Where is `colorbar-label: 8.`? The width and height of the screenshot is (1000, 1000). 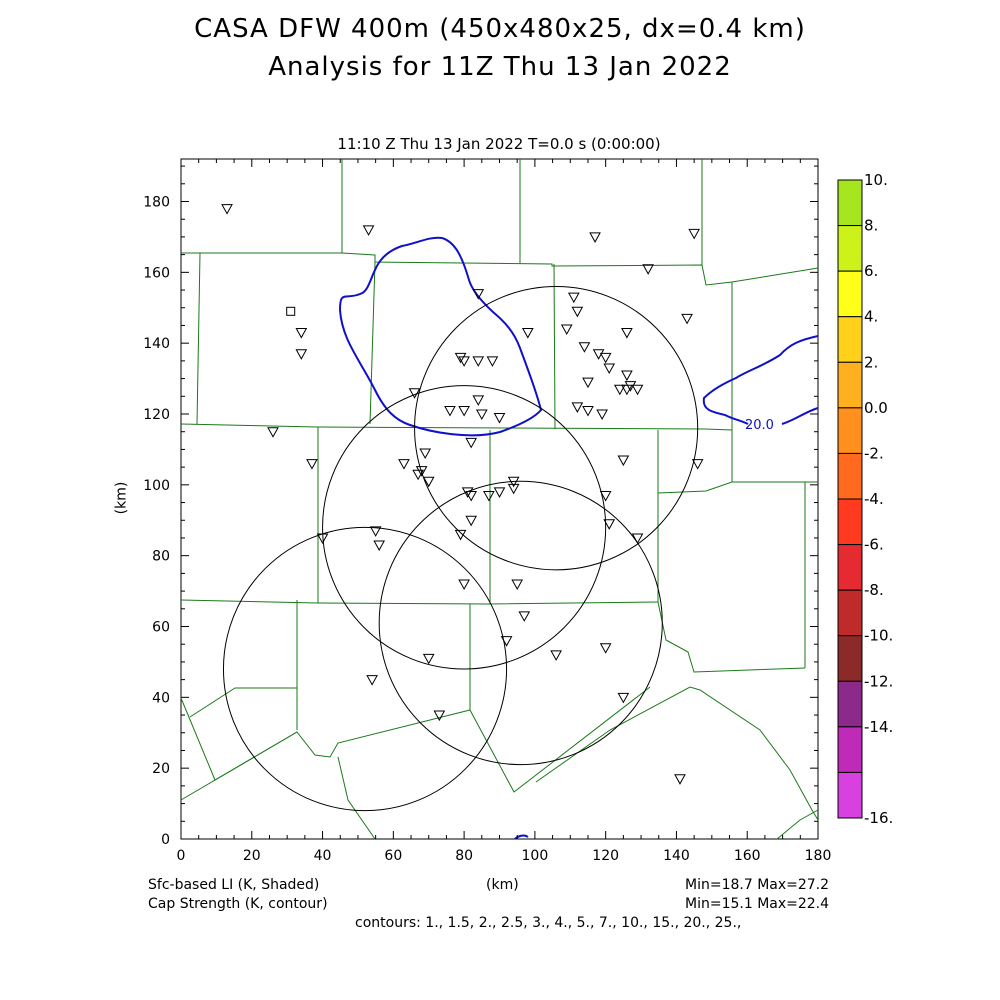 colorbar-label: 8. is located at coordinates (871, 226).